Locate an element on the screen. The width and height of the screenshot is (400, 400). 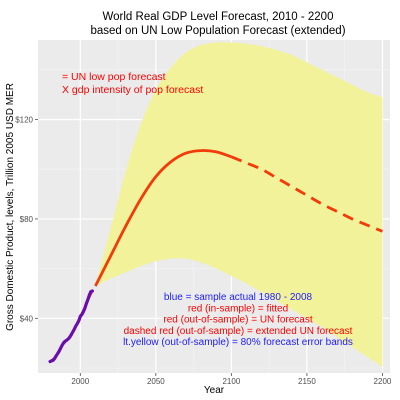
x-ticks: 2000 2050 2100 2150 2200 is located at coordinates (231, 379).